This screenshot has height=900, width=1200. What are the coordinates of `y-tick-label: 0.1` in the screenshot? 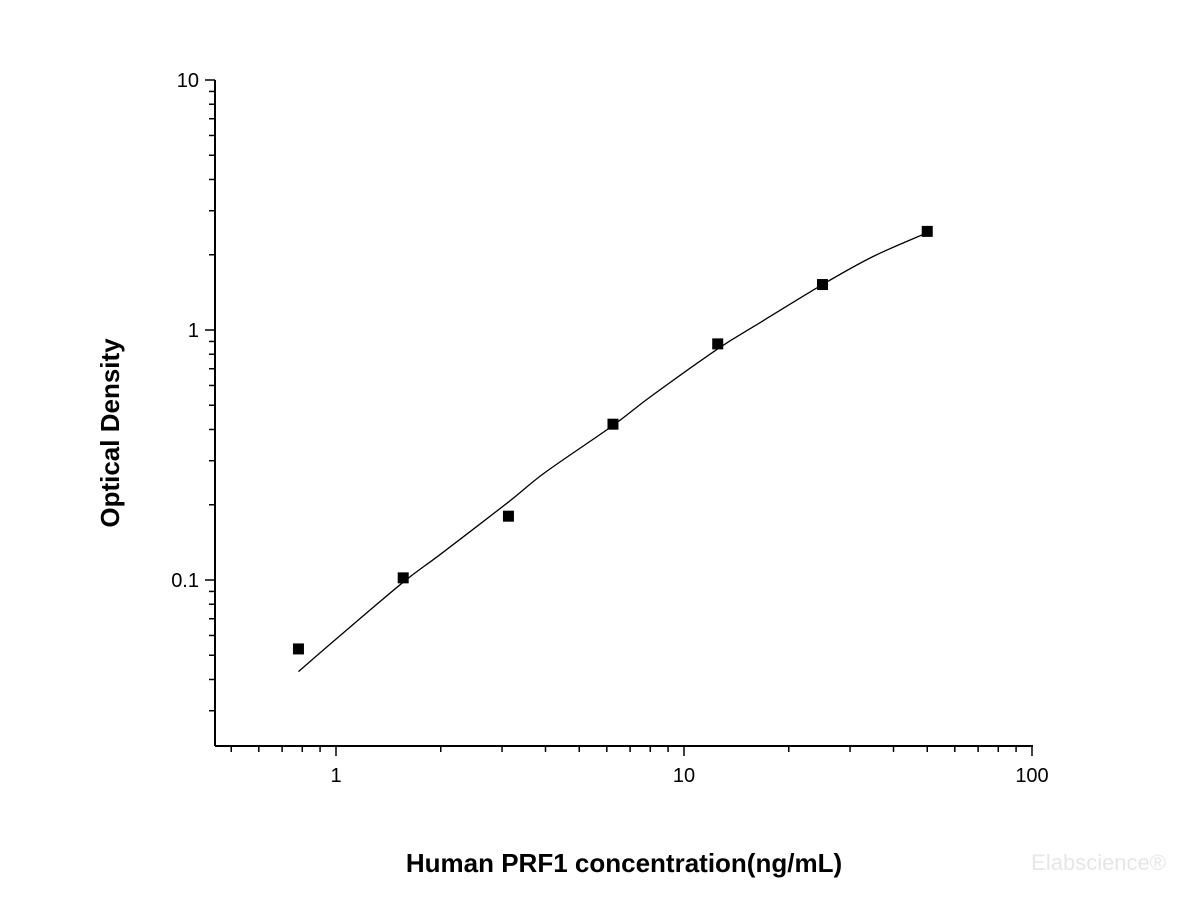 It's located at (185, 581).